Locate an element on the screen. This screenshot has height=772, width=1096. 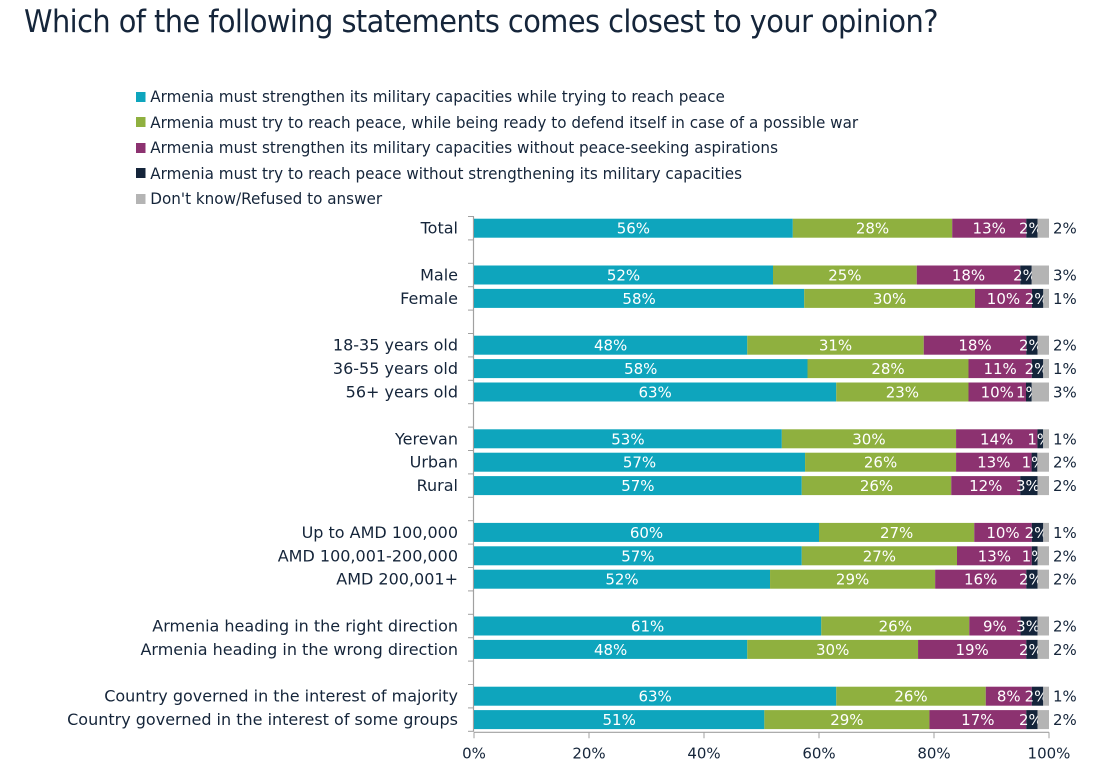
data-label: 53% is located at coordinates (627, 439).